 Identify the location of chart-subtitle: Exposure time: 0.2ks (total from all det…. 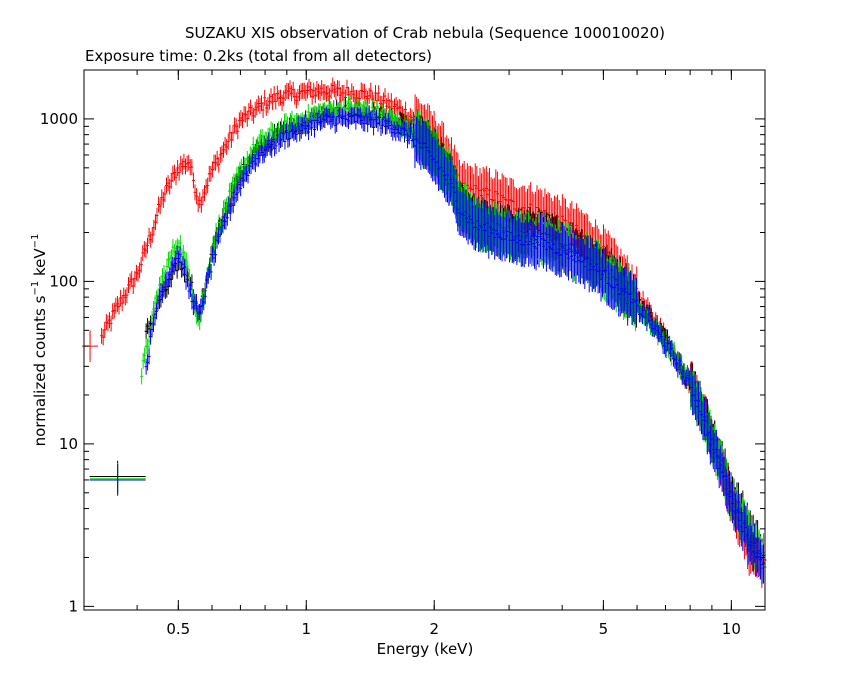
(258, 56).